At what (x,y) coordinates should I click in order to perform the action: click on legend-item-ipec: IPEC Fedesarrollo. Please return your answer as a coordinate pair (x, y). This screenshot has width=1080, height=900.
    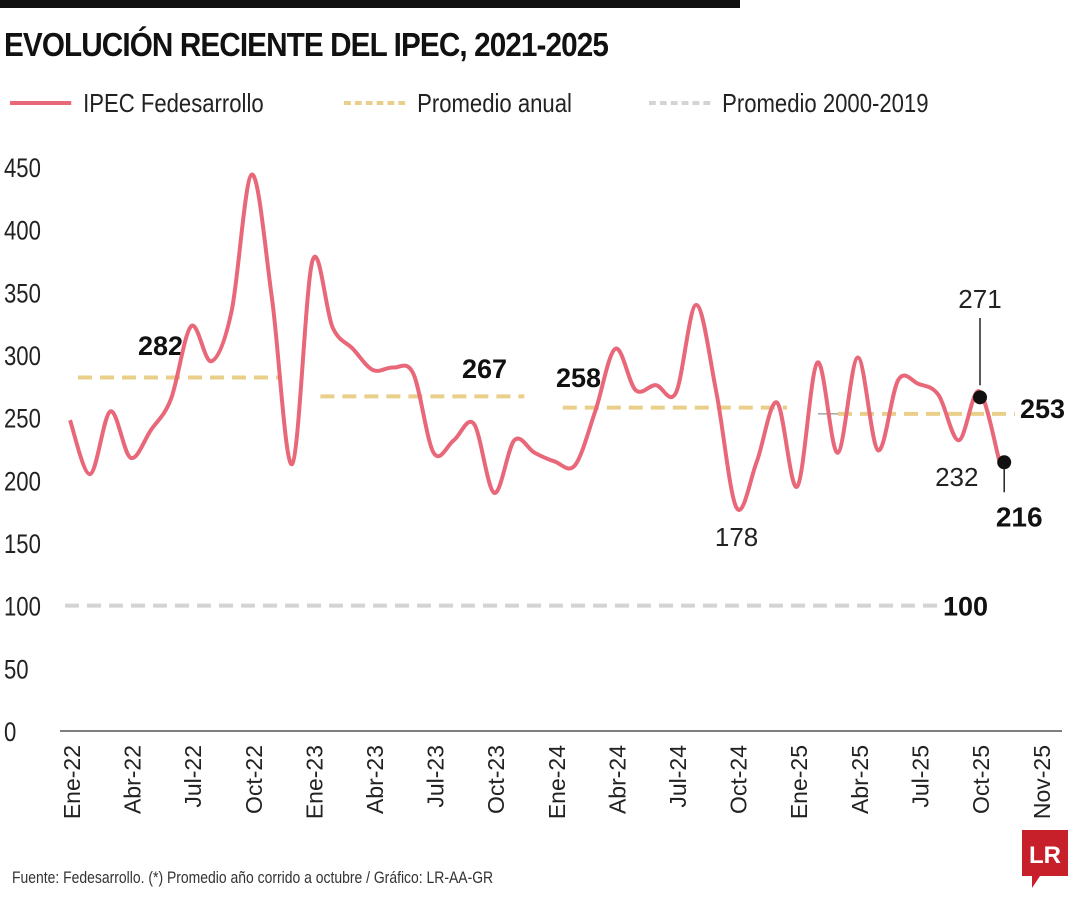
    Looking at the image, I should click on (137, 103).